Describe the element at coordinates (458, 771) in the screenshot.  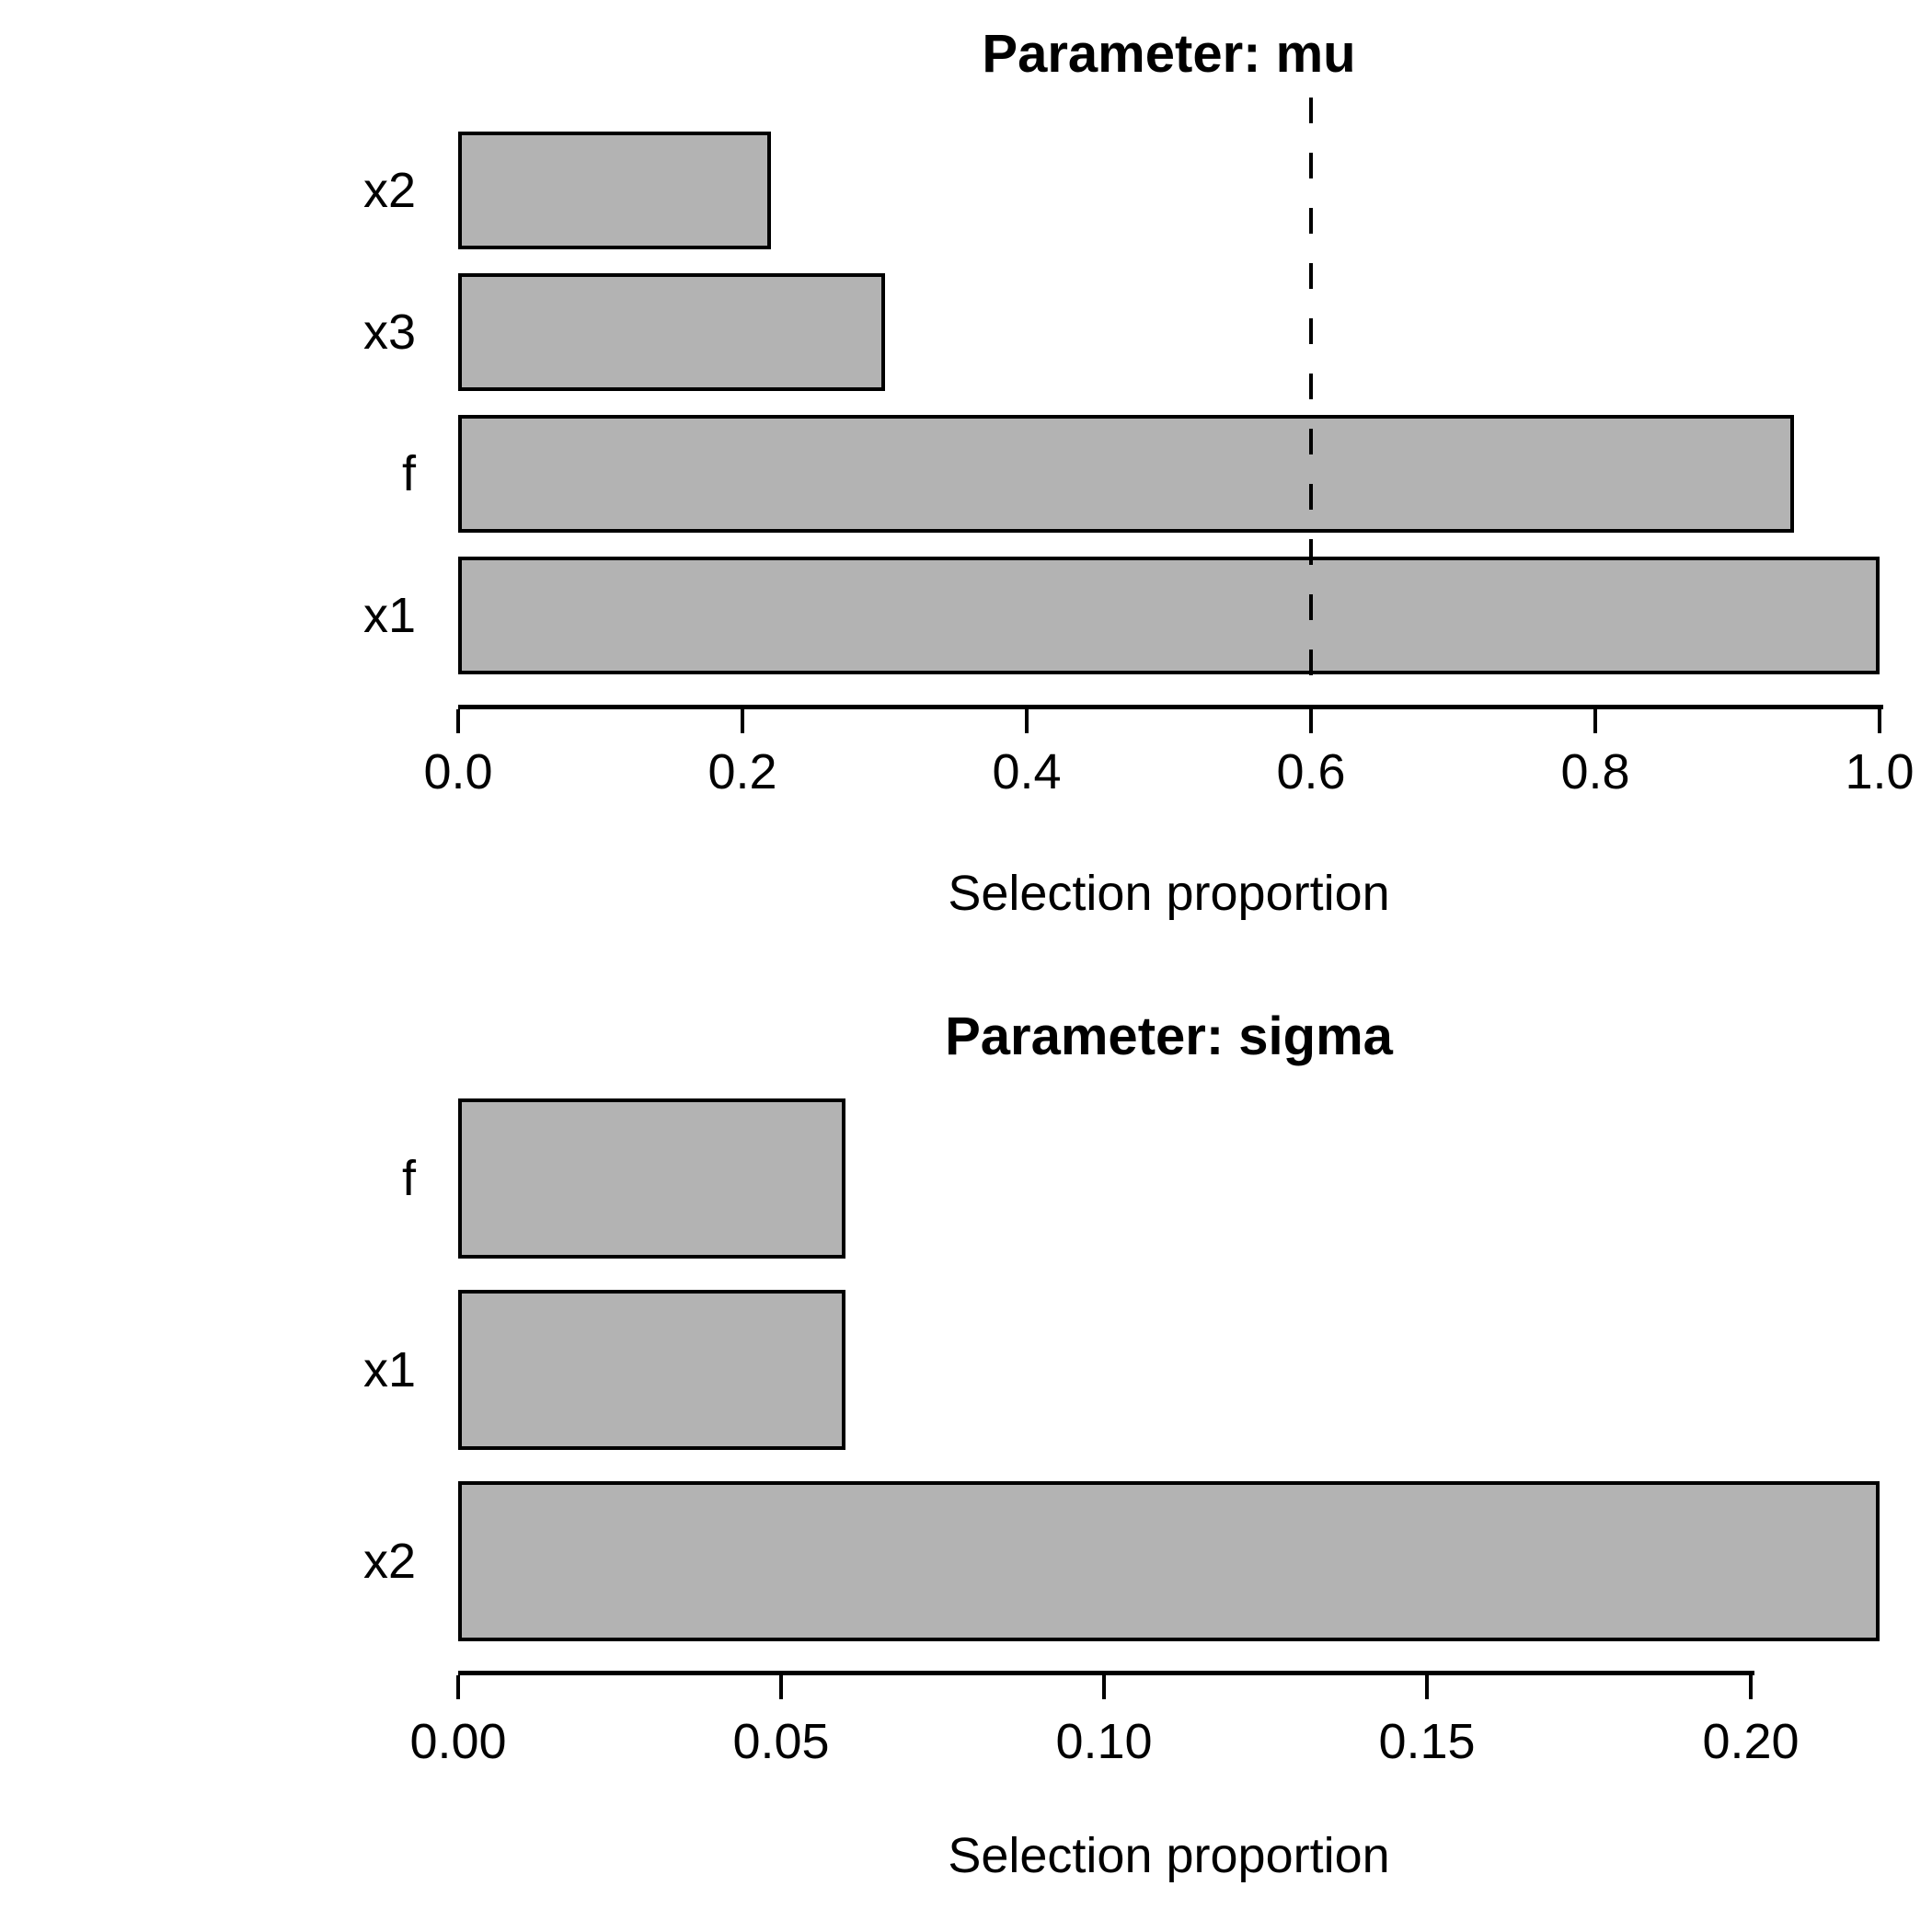
I see `x-axis-tick-label: 0.0` at that location.